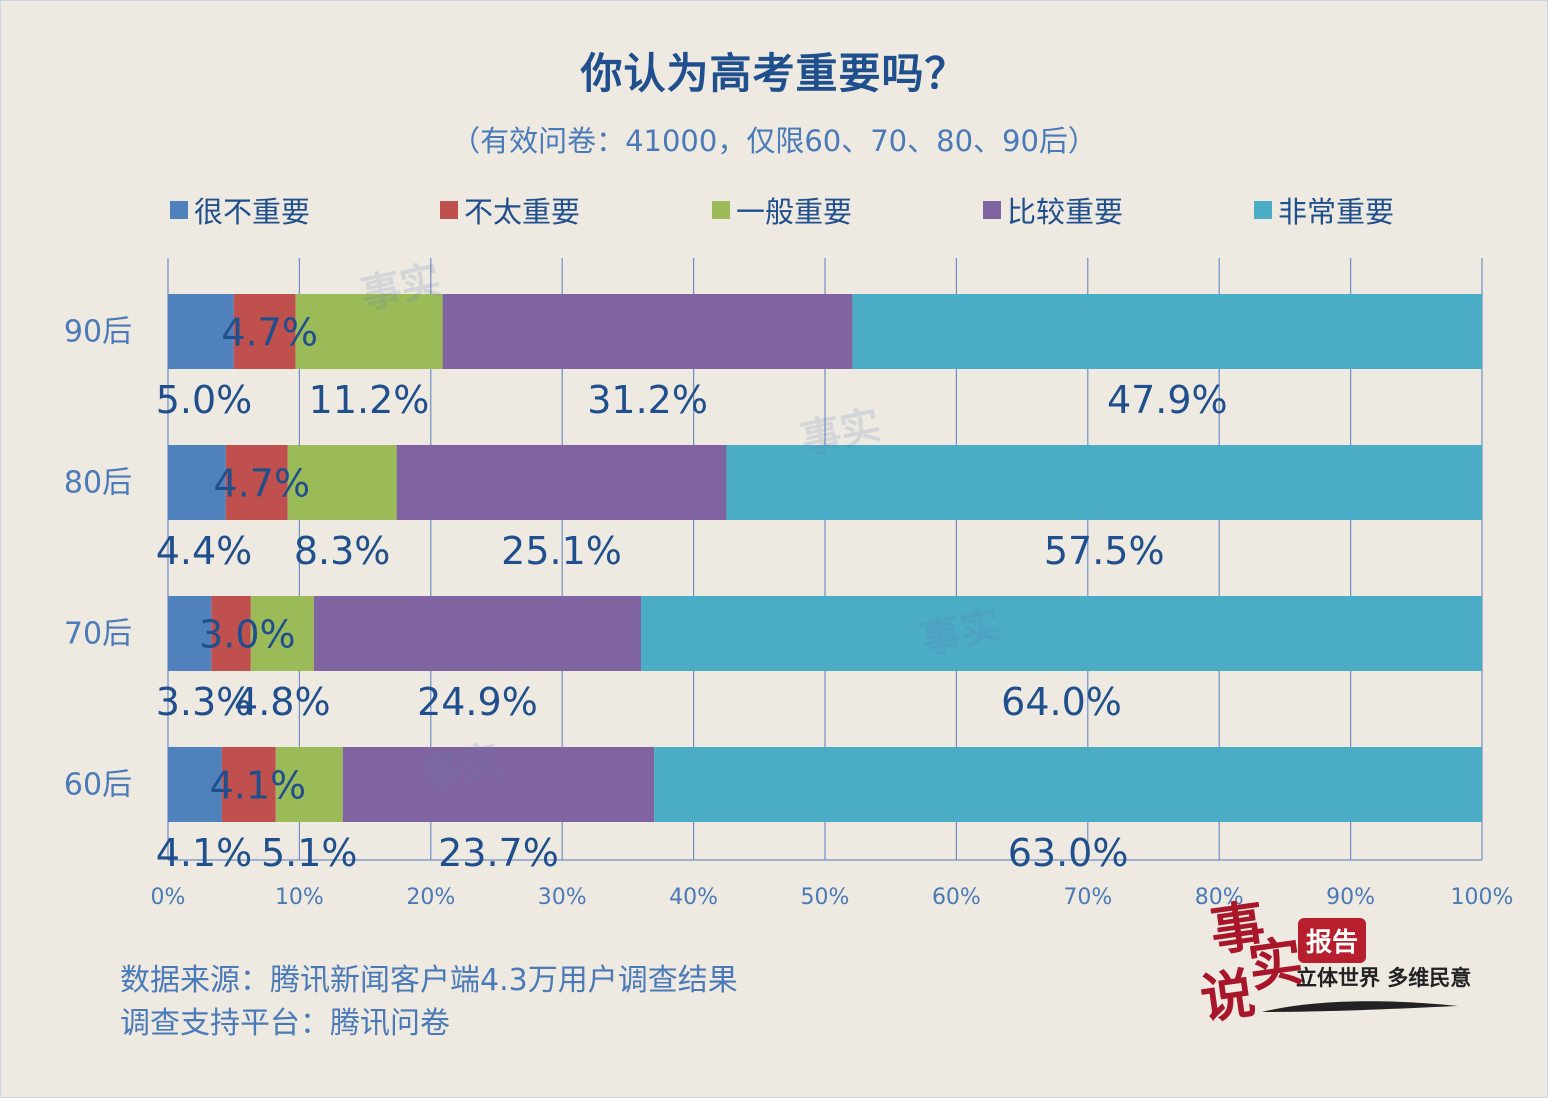 The image size is (1548, 1098). I want to click on x-tick-label: 90%, so click(1350, 897).